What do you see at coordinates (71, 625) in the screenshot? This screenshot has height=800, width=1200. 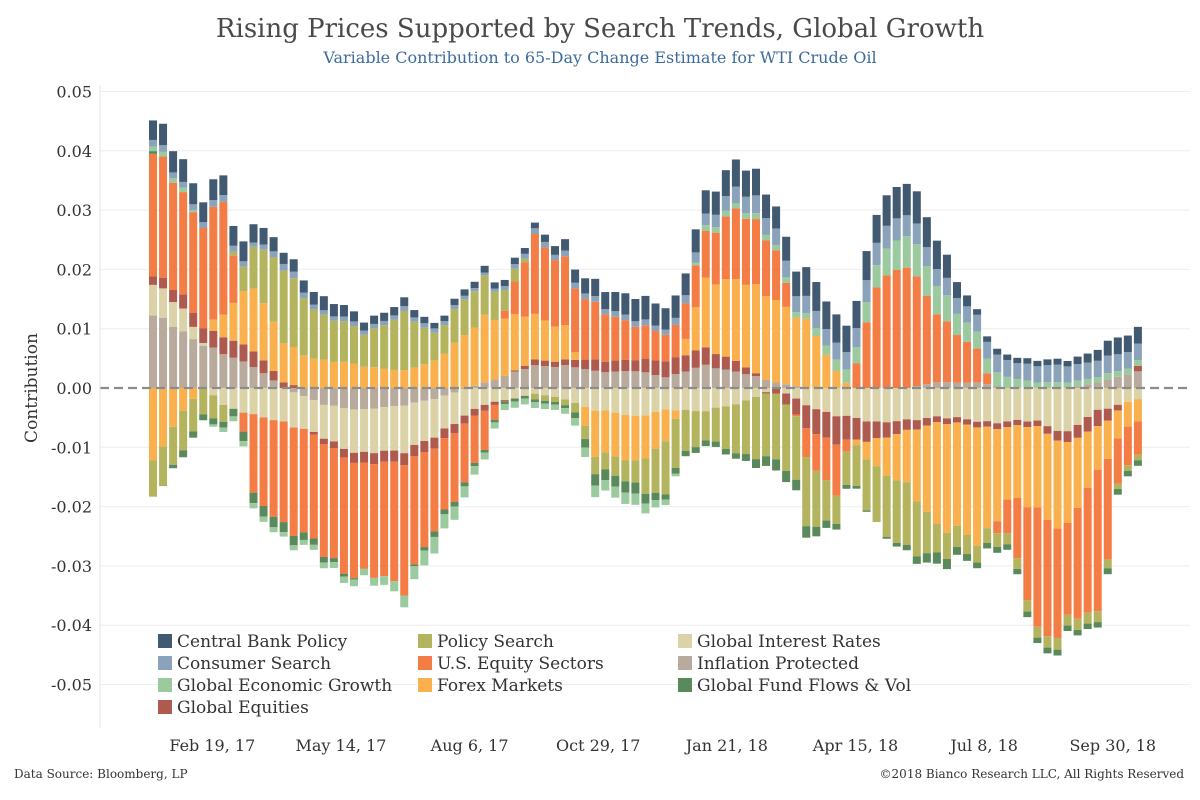 I see `y-tick-label: -0.04` at bounding box center [71, 625].